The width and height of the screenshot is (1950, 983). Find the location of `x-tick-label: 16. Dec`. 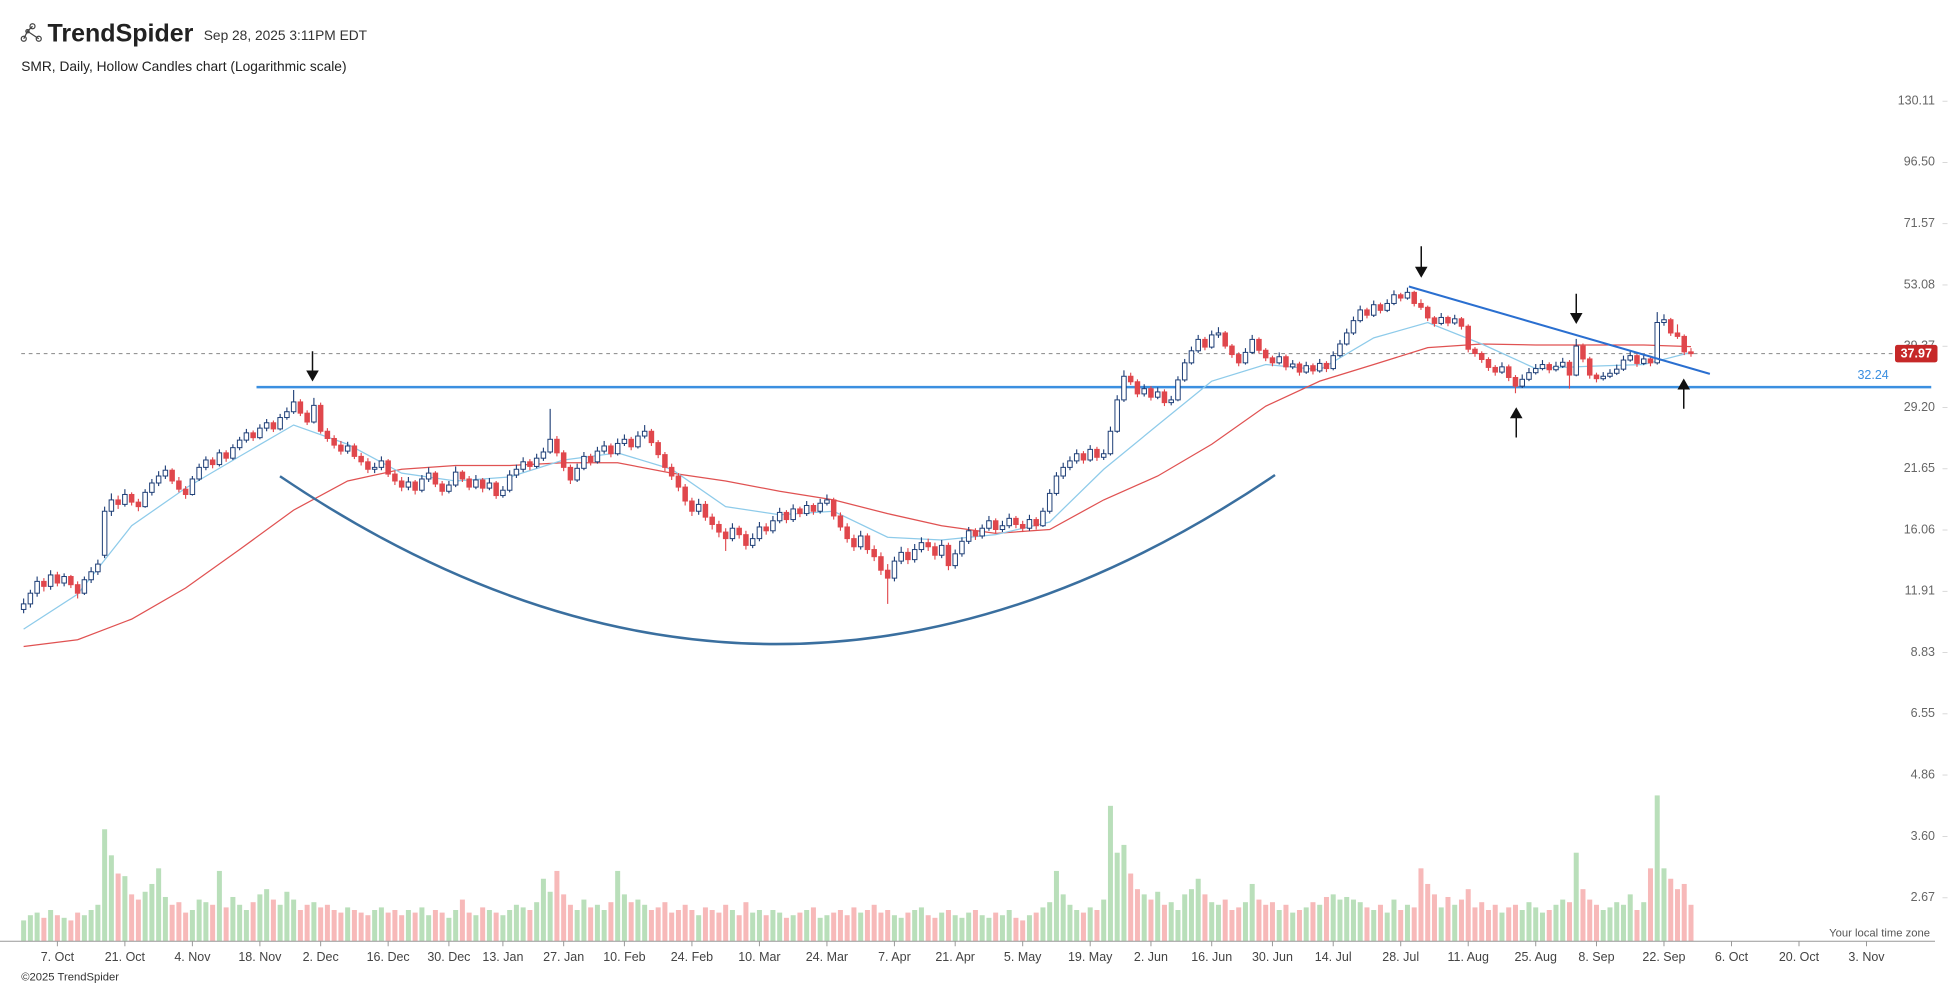

x-tick-label: 16. Dec is located at coordinates (388, 957).